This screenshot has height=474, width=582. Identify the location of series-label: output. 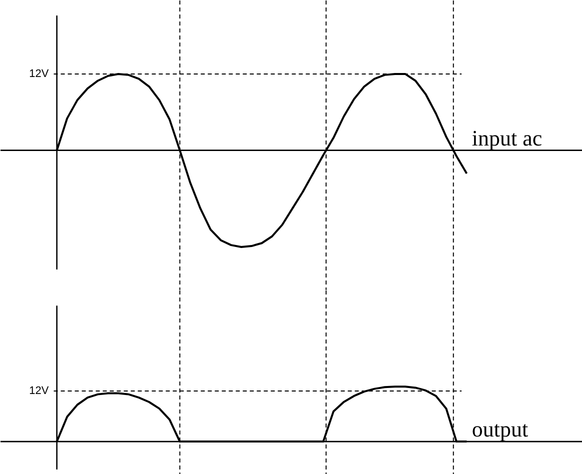
(500, 429).